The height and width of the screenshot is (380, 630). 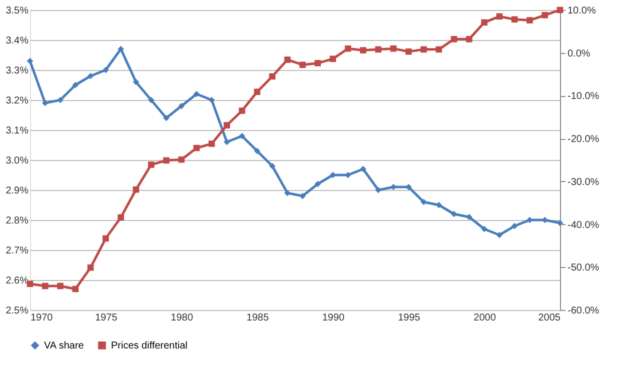 What do you see at coordinates (584, 311) in the screenshot?
I see `y2-tick-label: -60.0%` at bounding box center [584, 311].